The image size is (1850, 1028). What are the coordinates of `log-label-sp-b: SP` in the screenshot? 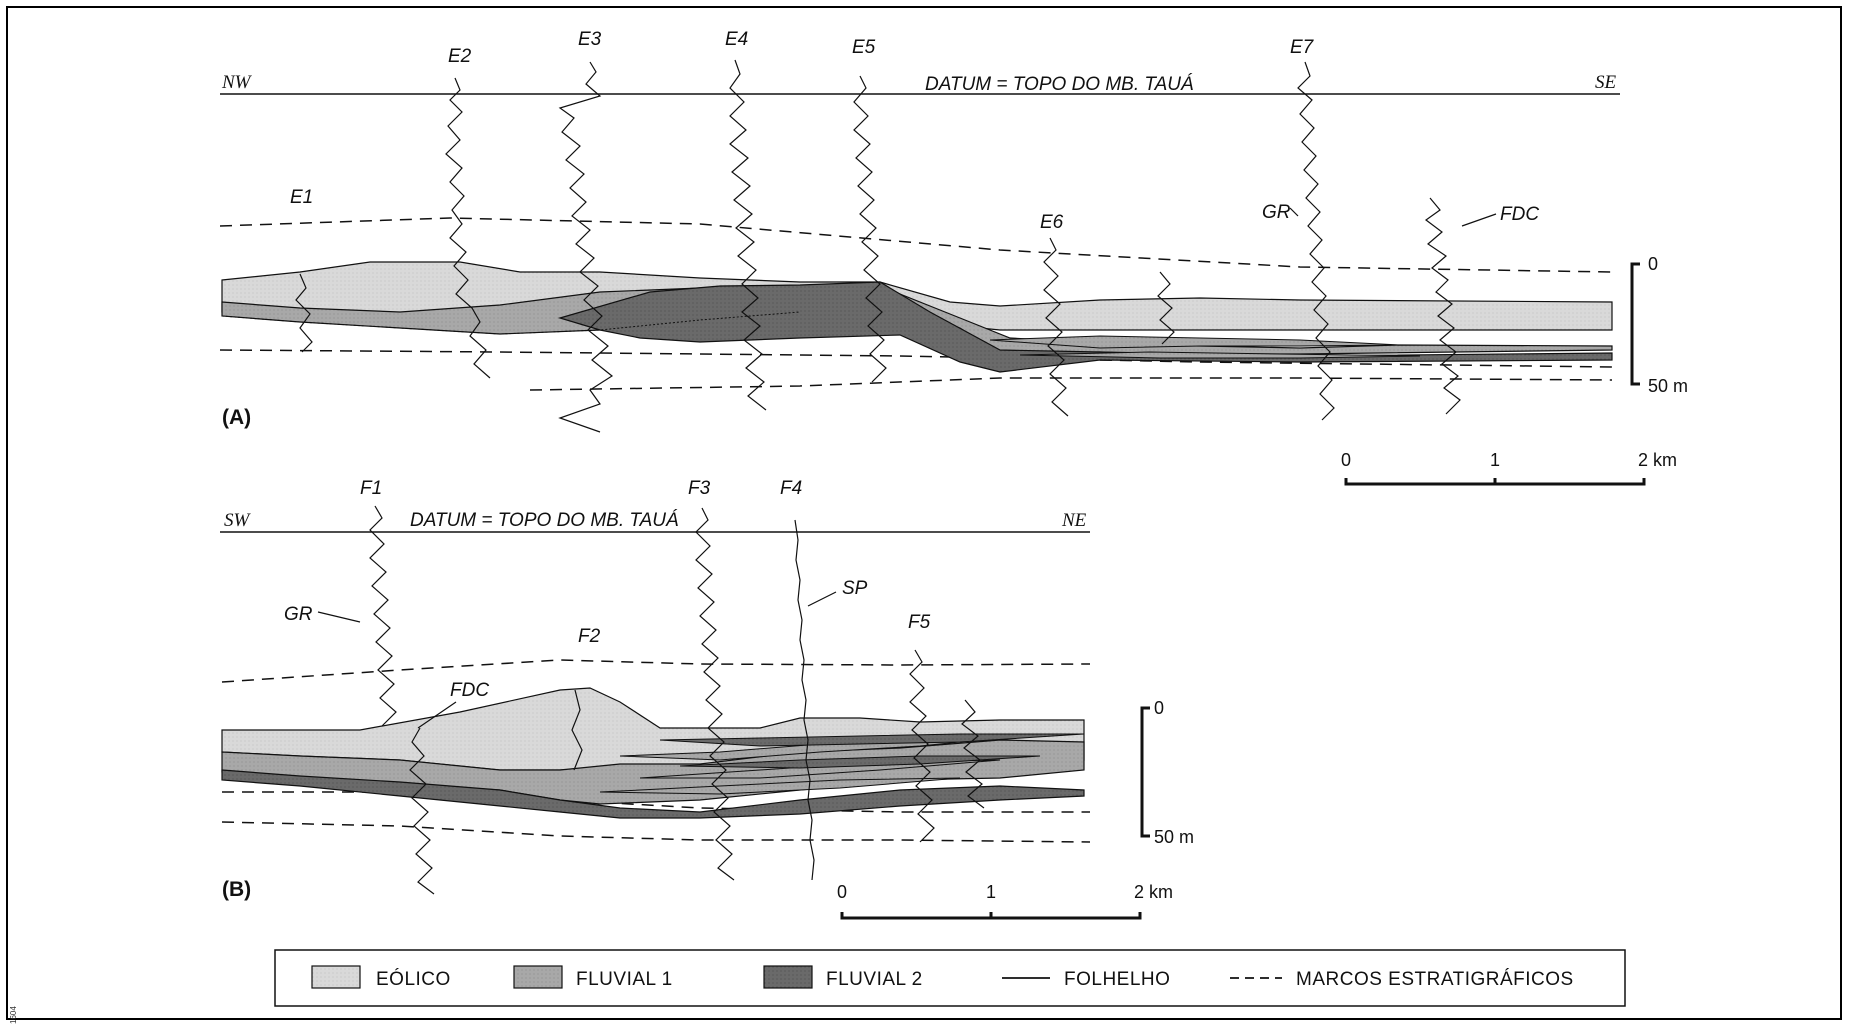 It's located at (855, 588).